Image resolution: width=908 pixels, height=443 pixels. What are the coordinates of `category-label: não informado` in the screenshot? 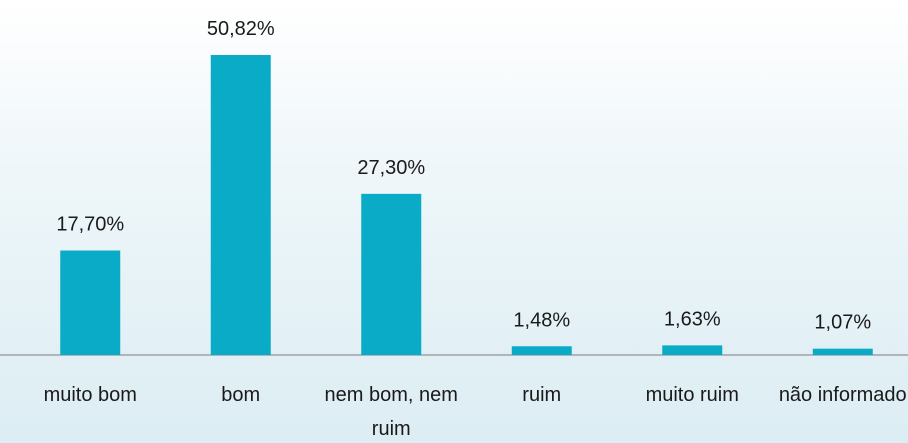 It's located at (842, 395).